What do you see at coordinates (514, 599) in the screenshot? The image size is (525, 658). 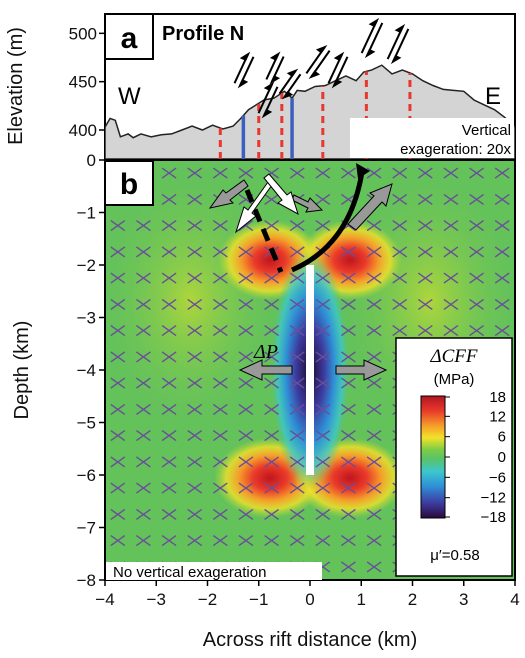 I see `distance-tick-label: 4` at bounding box center [514, 599].